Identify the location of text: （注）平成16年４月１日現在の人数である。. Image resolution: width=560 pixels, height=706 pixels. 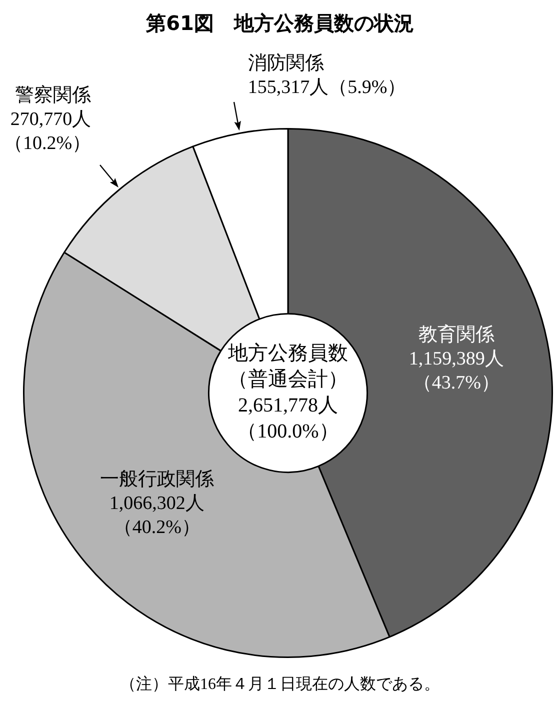
(280, 684).